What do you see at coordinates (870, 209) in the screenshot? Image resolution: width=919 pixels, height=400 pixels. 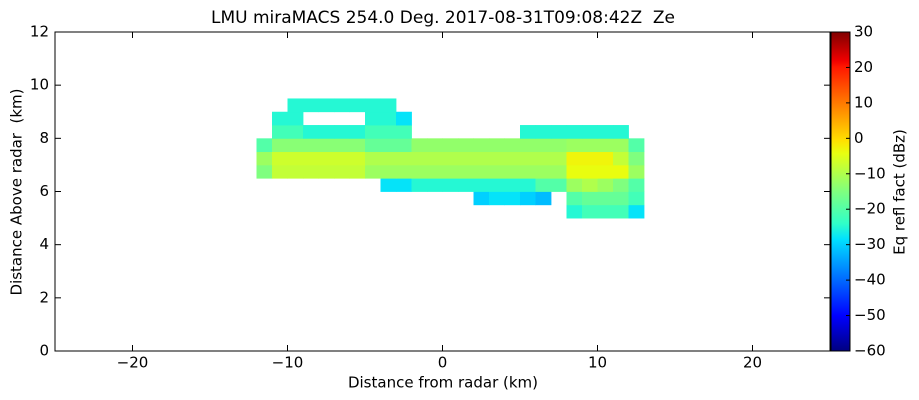 I see `colorbar-tick-label: −20` at bounding box center [870, 209].